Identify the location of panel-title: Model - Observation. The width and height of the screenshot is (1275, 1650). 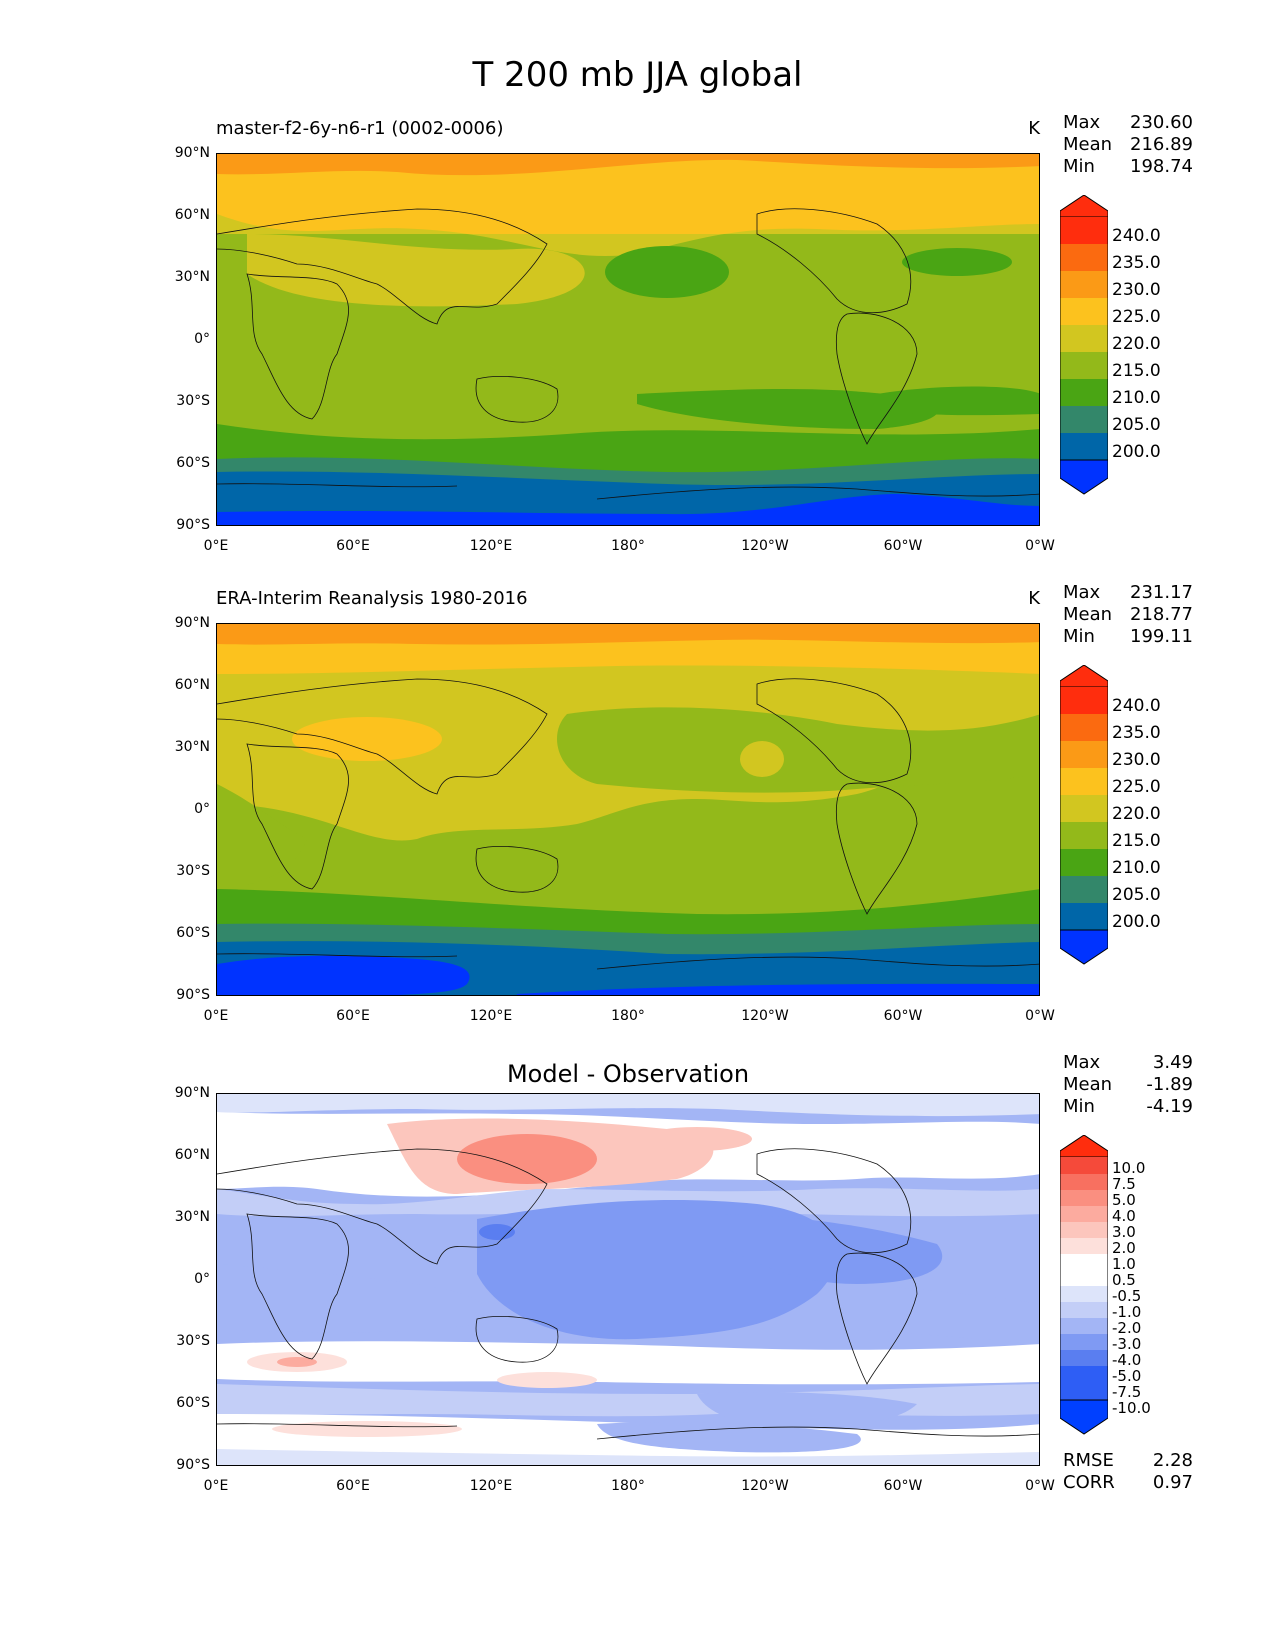
(628, 1074).